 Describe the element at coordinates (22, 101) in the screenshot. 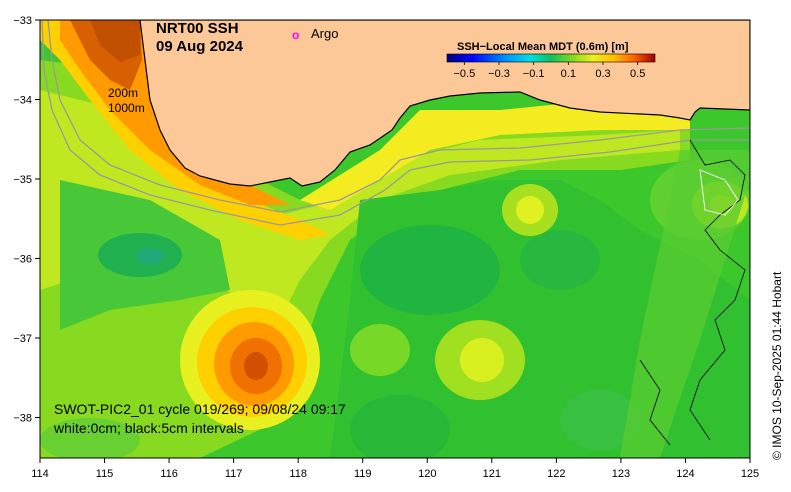

I see `y-tick-label: −34` at that location.